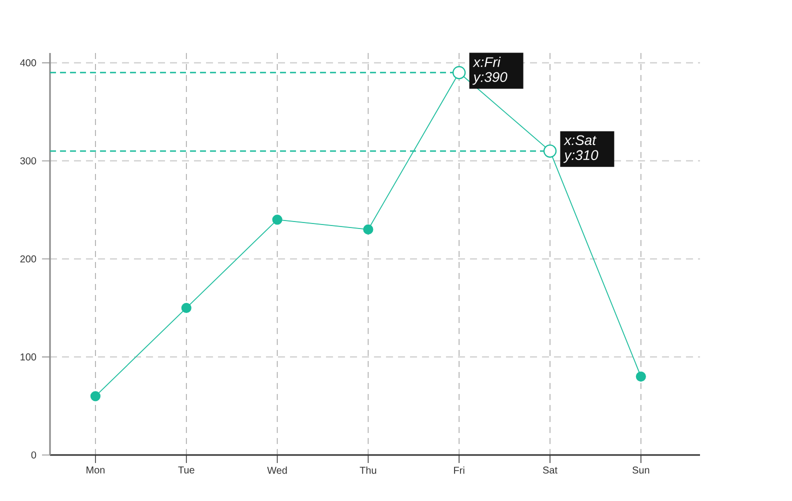 This screenshot has height=501, width=792. What do you see at coordinates (28, 356) in the screenshot?
I see `y-tick-label: 100` at bounding box center [28, 356].